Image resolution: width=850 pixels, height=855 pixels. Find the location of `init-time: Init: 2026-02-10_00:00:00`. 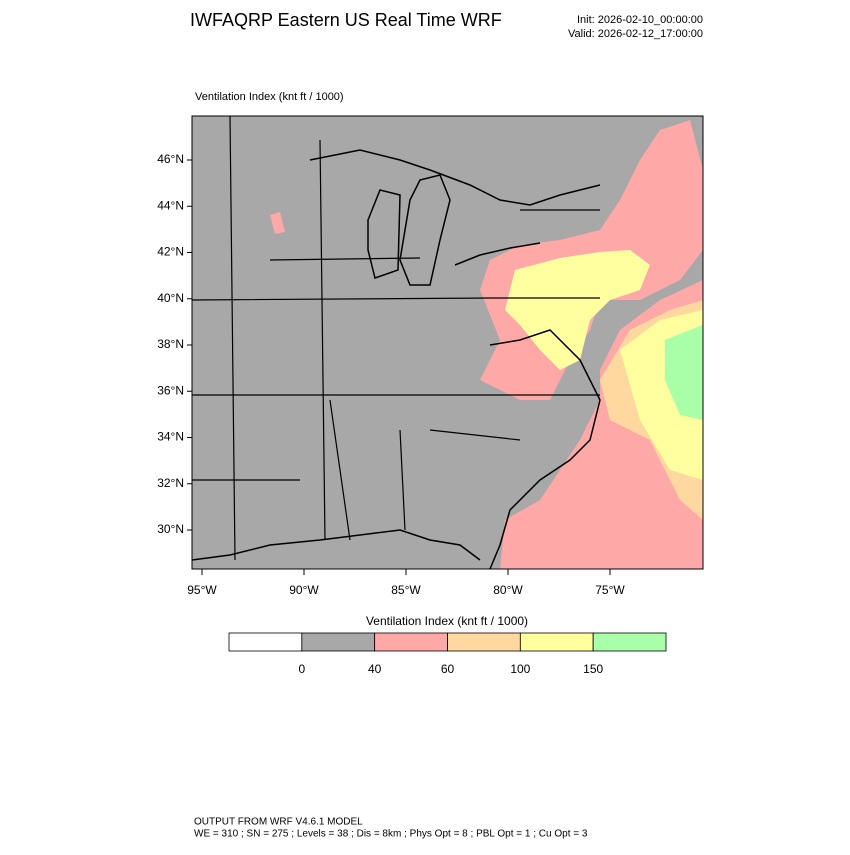

init-time: Init: 2026-02-10_00:00:00 is located at coordinates (640, 20).